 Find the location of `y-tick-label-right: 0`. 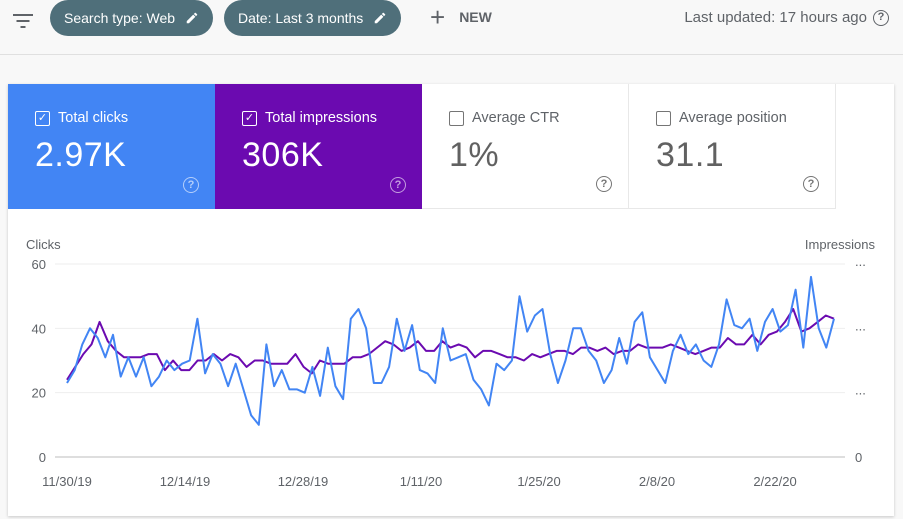

y-tick-label-right: 0 is located at coordinates (858, 457).